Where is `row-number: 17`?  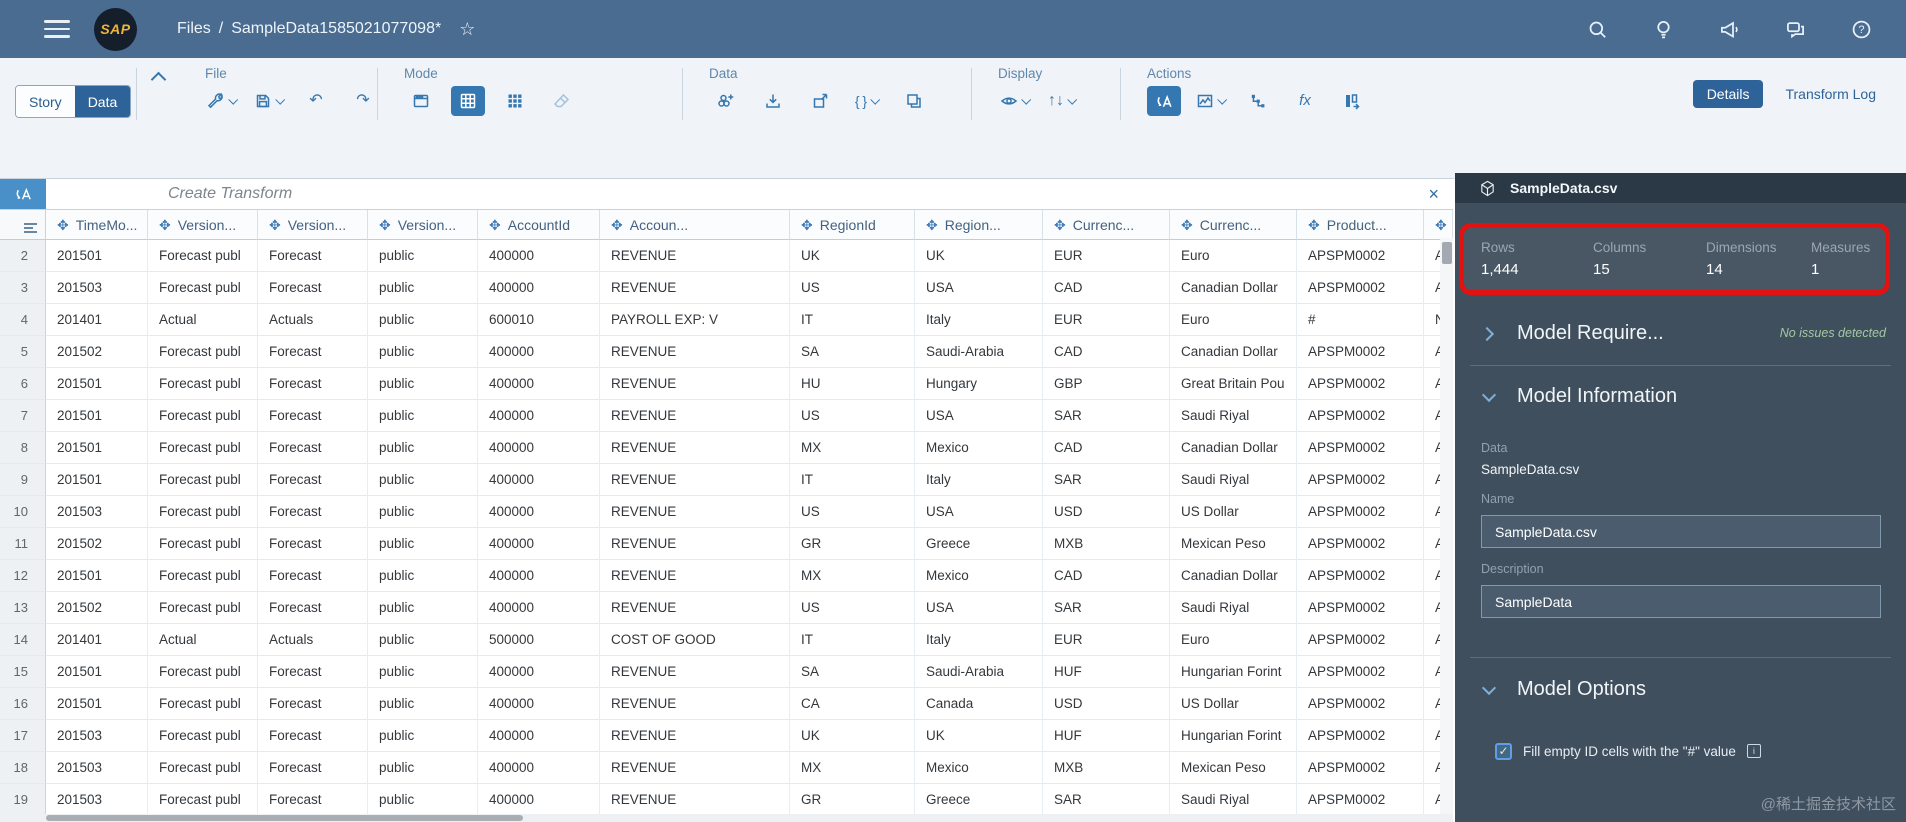 row-number: 17 is located at coordinates (23, 736).